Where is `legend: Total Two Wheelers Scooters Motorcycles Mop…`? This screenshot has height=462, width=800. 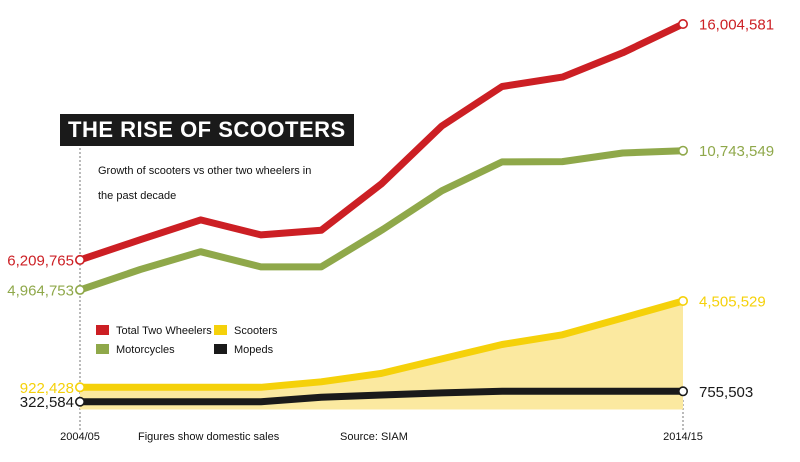
legend: Total Two Wheelers Scooters Motorcycles Mop… is located at coordinates (187, 340).